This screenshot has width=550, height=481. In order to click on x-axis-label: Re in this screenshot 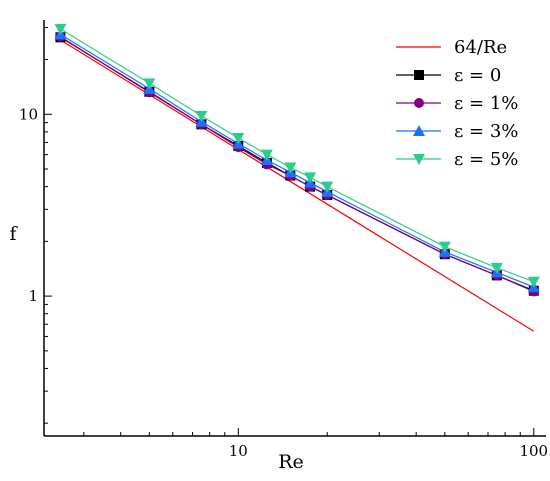, I will do `click(291, 462)`.